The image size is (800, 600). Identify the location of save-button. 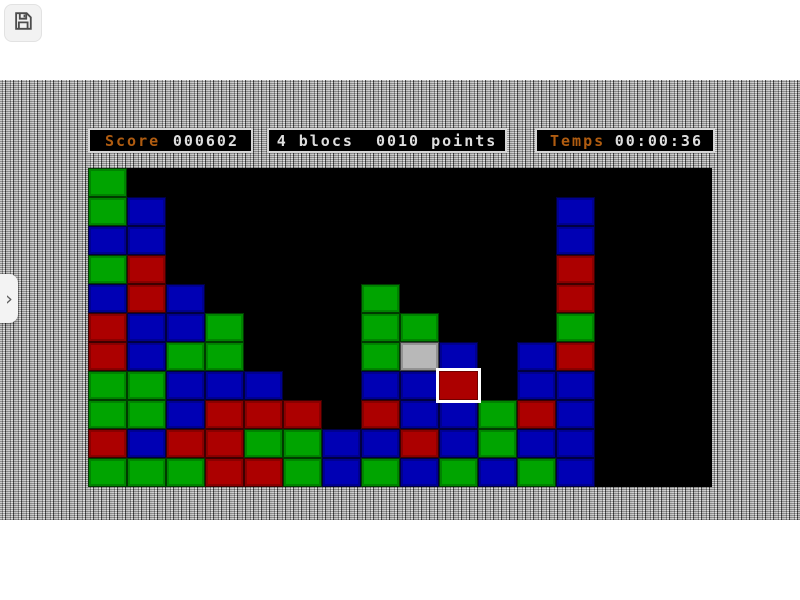
(23, 23).